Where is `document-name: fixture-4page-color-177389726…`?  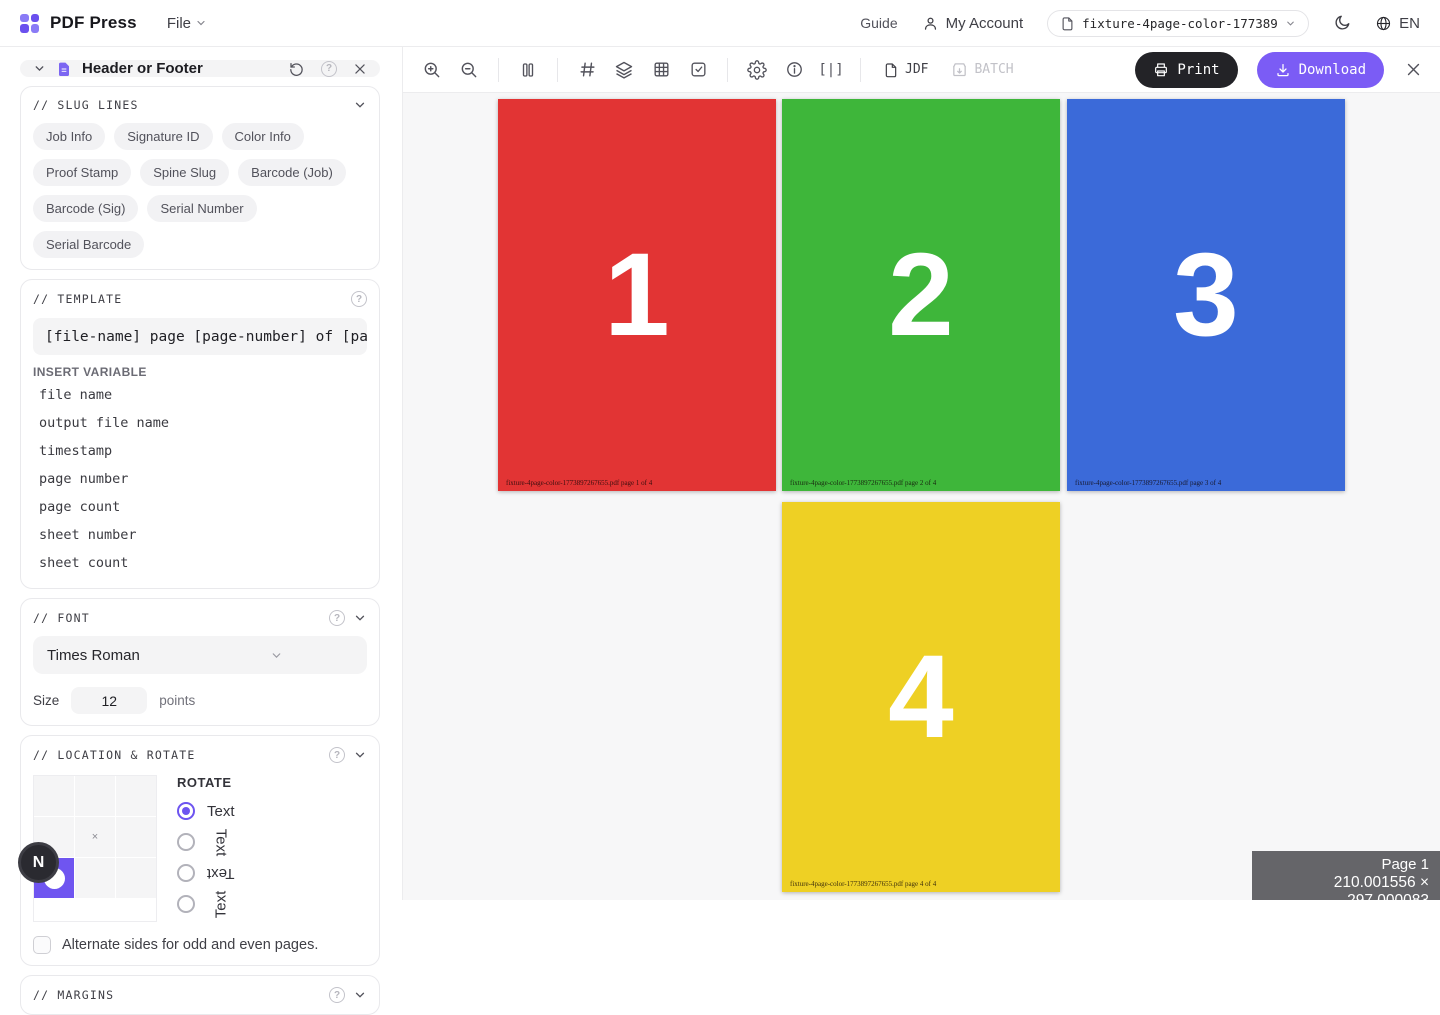 document-name: fixture-4page-color-177389726… is located at coordinates (1180, 23).